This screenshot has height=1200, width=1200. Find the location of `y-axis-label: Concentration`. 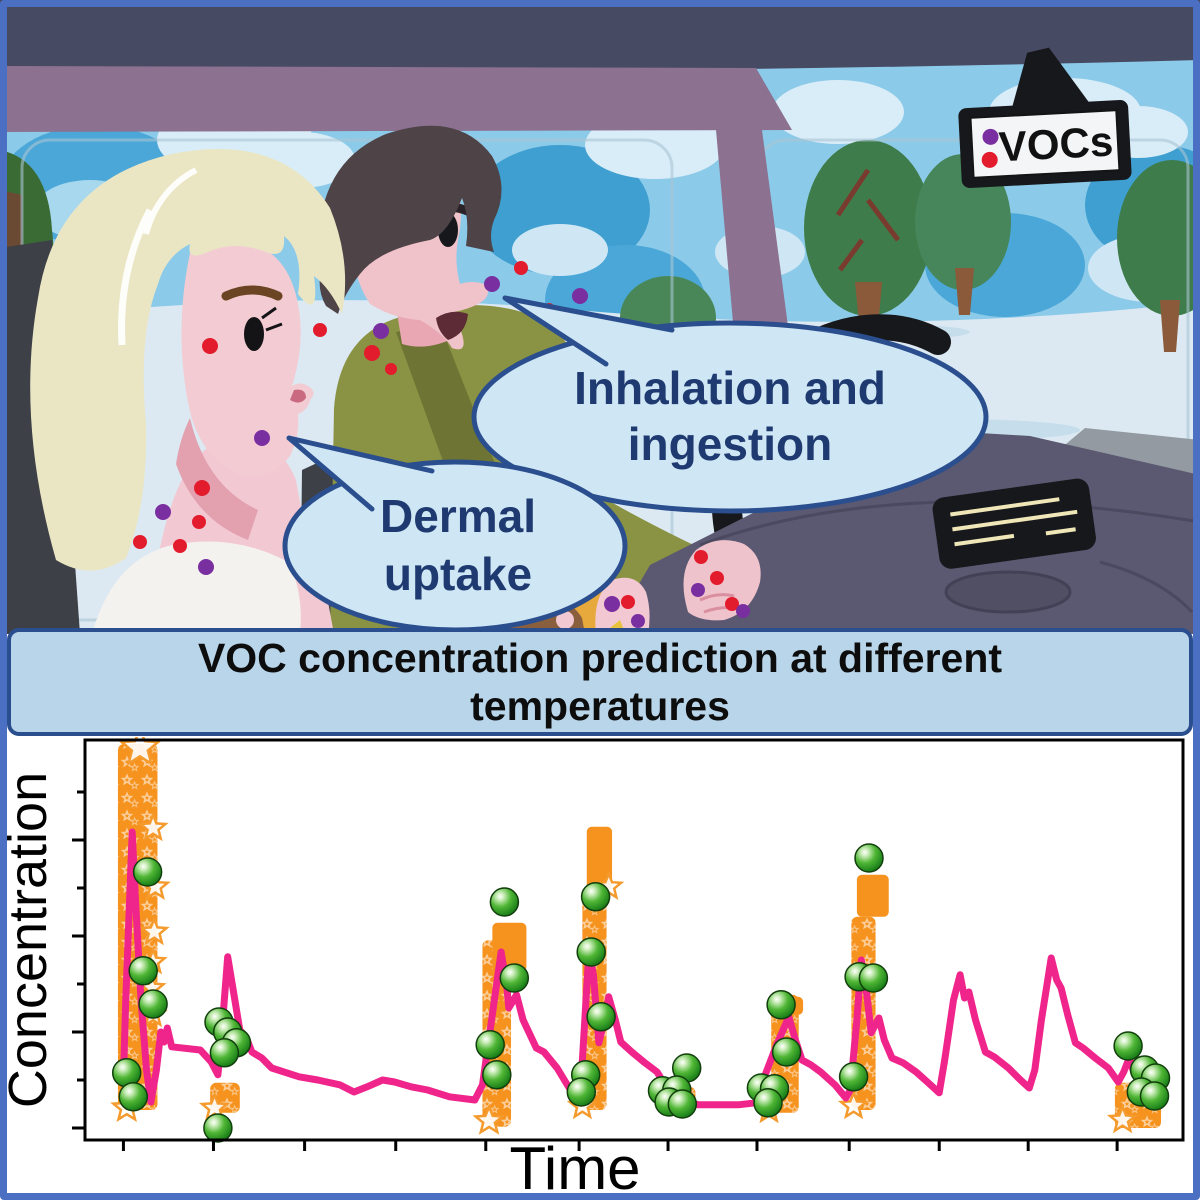

y-axis-label: Concentration is located at coordinates (29, 940).